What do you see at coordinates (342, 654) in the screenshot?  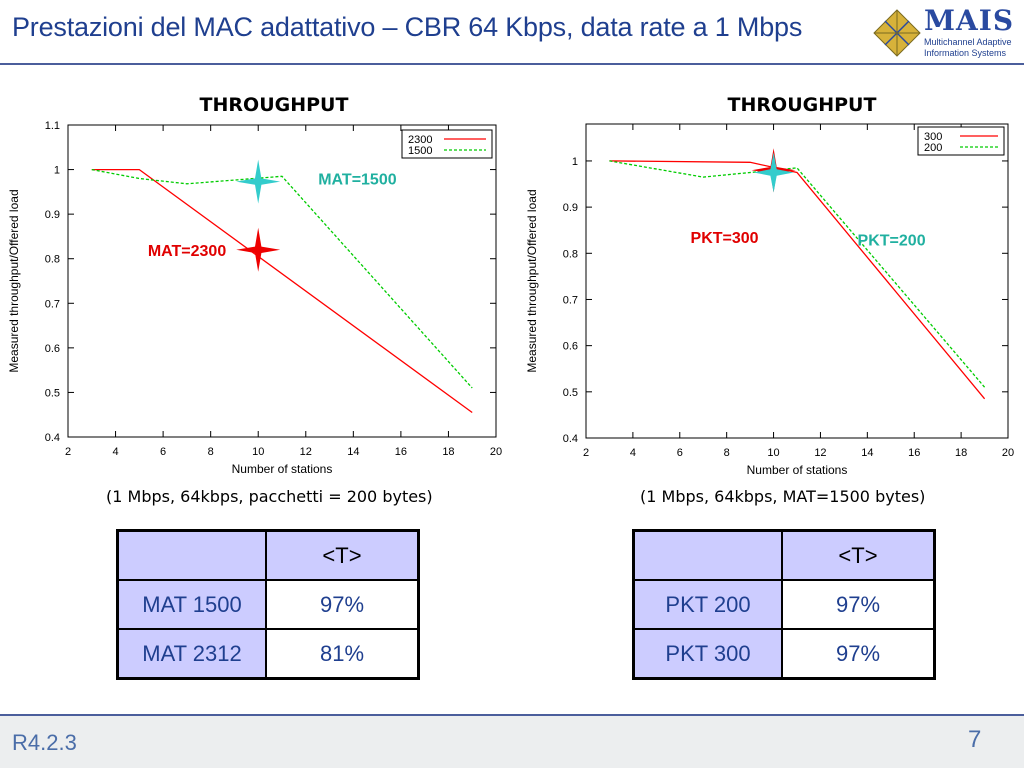 I see `row-value: 81%` at bounding box center [342, 654].